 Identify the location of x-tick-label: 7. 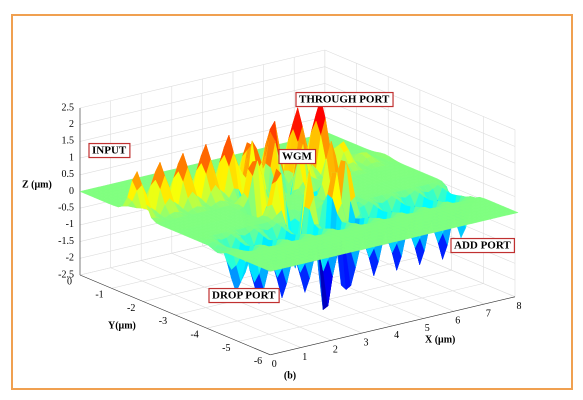
(488, 313).